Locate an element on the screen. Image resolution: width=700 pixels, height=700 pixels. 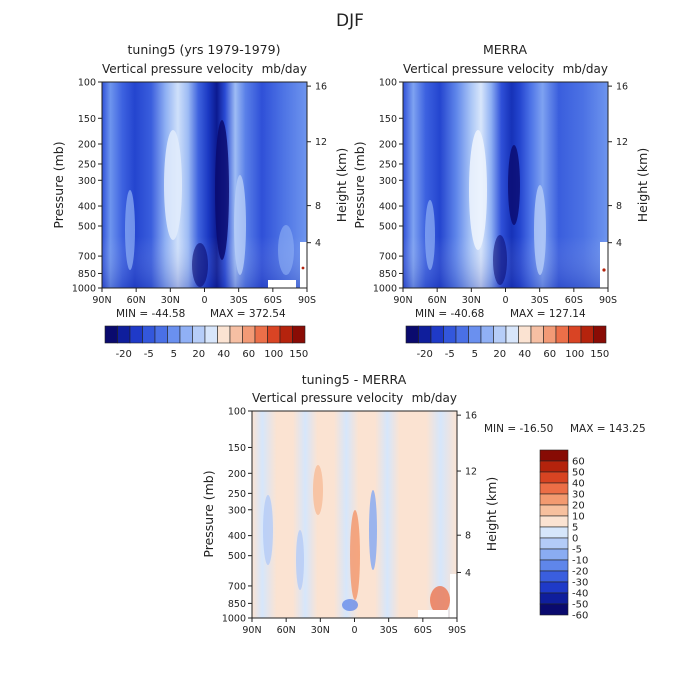
colorbar-label: -50 is located at coordinates (580, 605).